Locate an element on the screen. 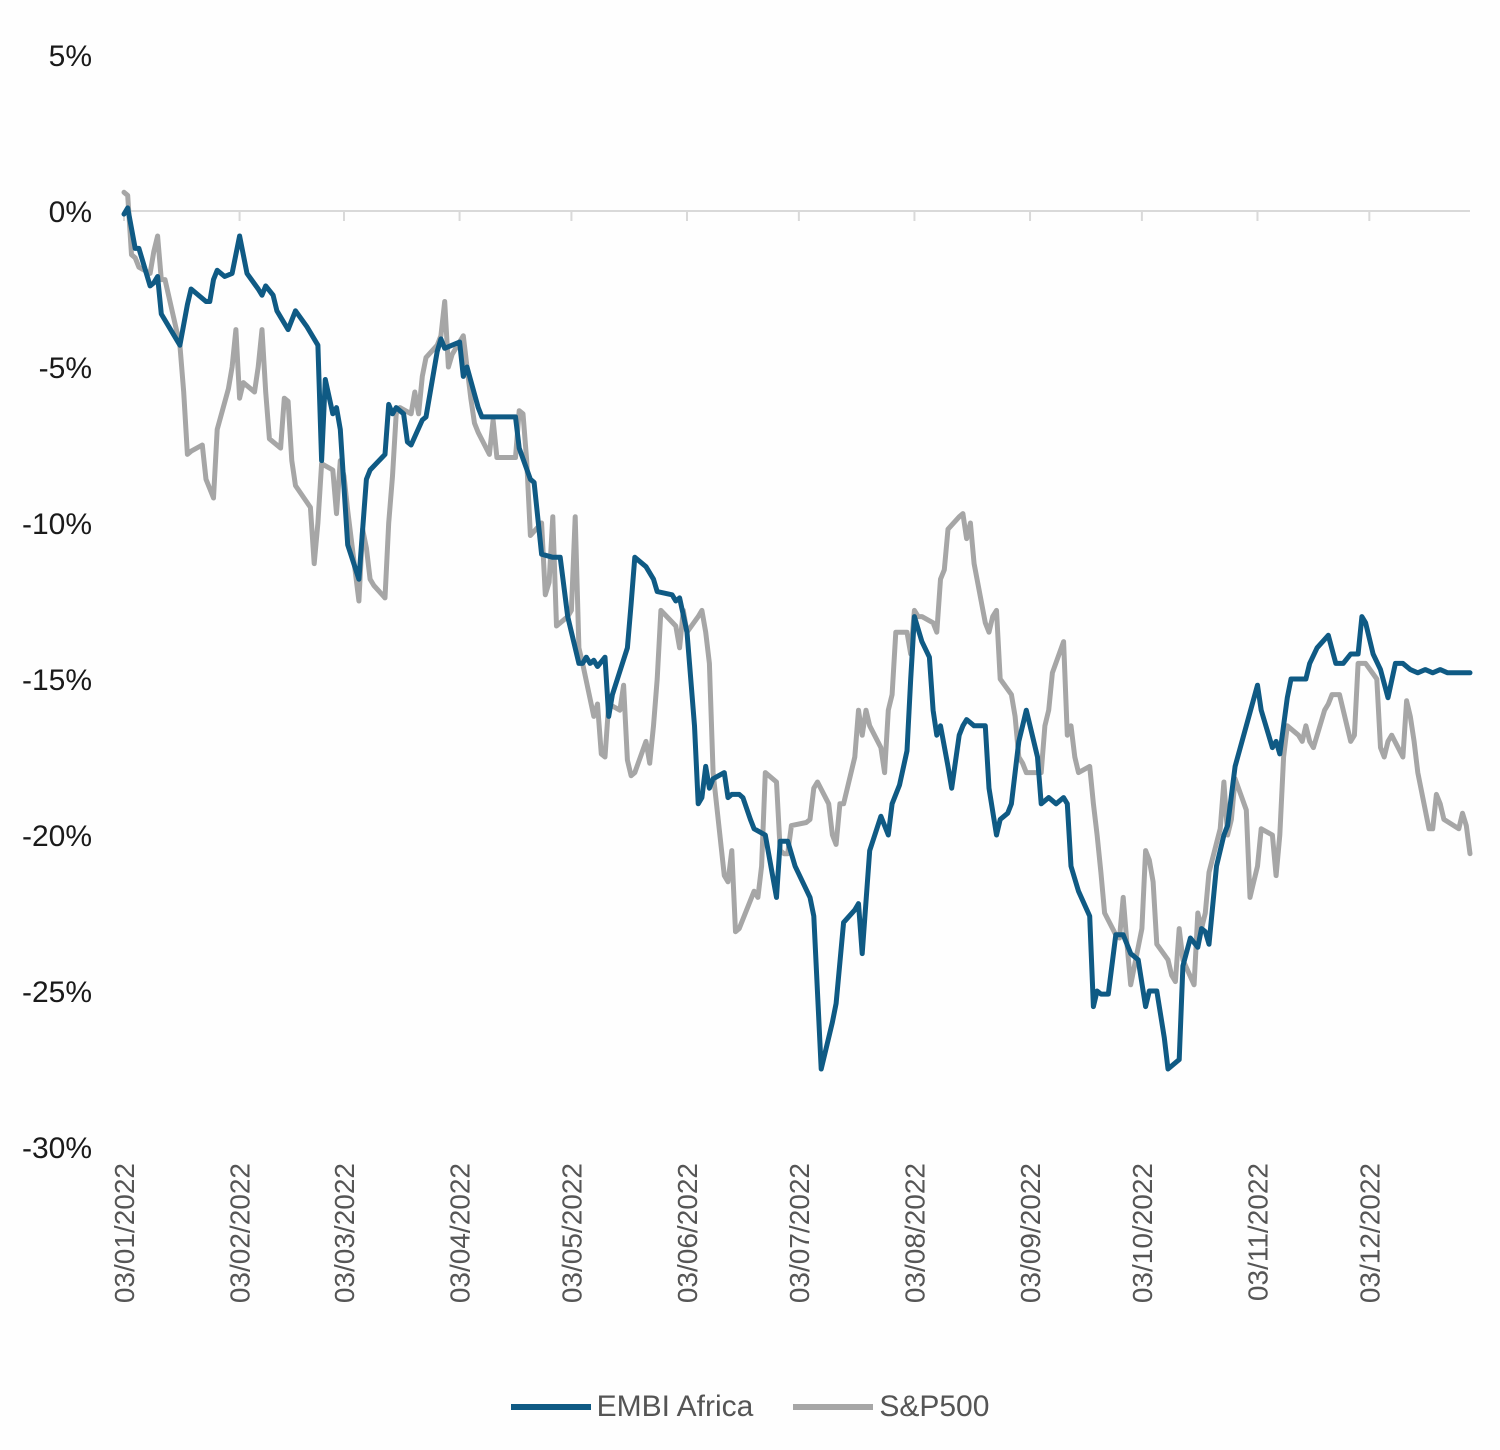 The height and width of the screenshot is (1450, 1500). legend-swatch-sp500 is located at coordinates (833, 1407).